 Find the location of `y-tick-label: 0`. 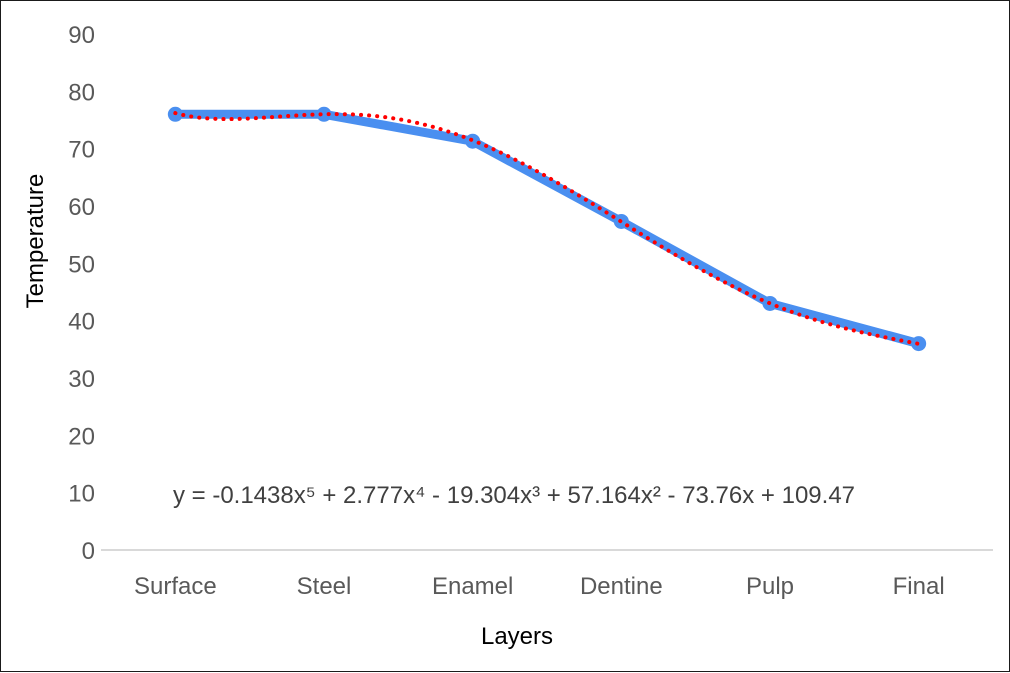

y-tick-label: 0 is located at coordinates (88, 551).